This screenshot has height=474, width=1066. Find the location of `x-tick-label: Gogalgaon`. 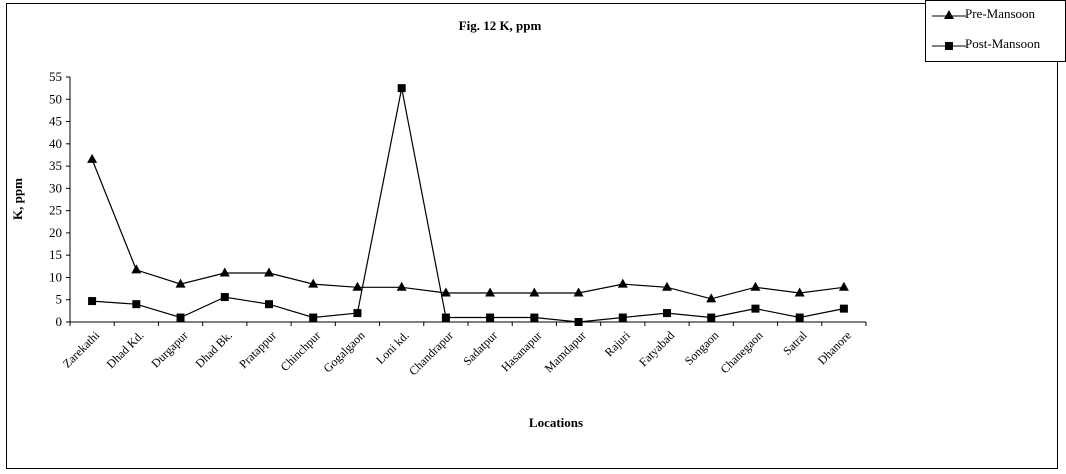

x-tick-label: Gogalgaon is located at coordinates (343, 351).